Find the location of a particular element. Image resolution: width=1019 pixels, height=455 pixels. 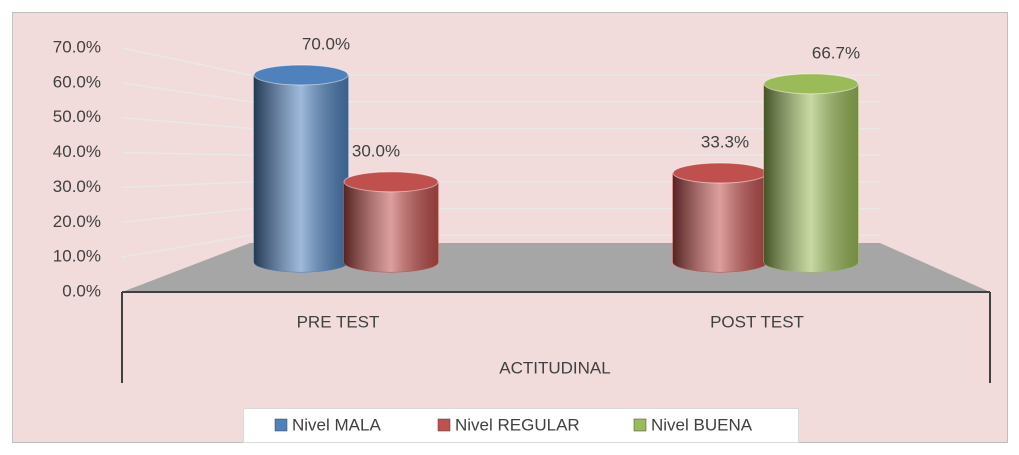

legend-label: Nivel BUENA is located at coordinates (702, 424).